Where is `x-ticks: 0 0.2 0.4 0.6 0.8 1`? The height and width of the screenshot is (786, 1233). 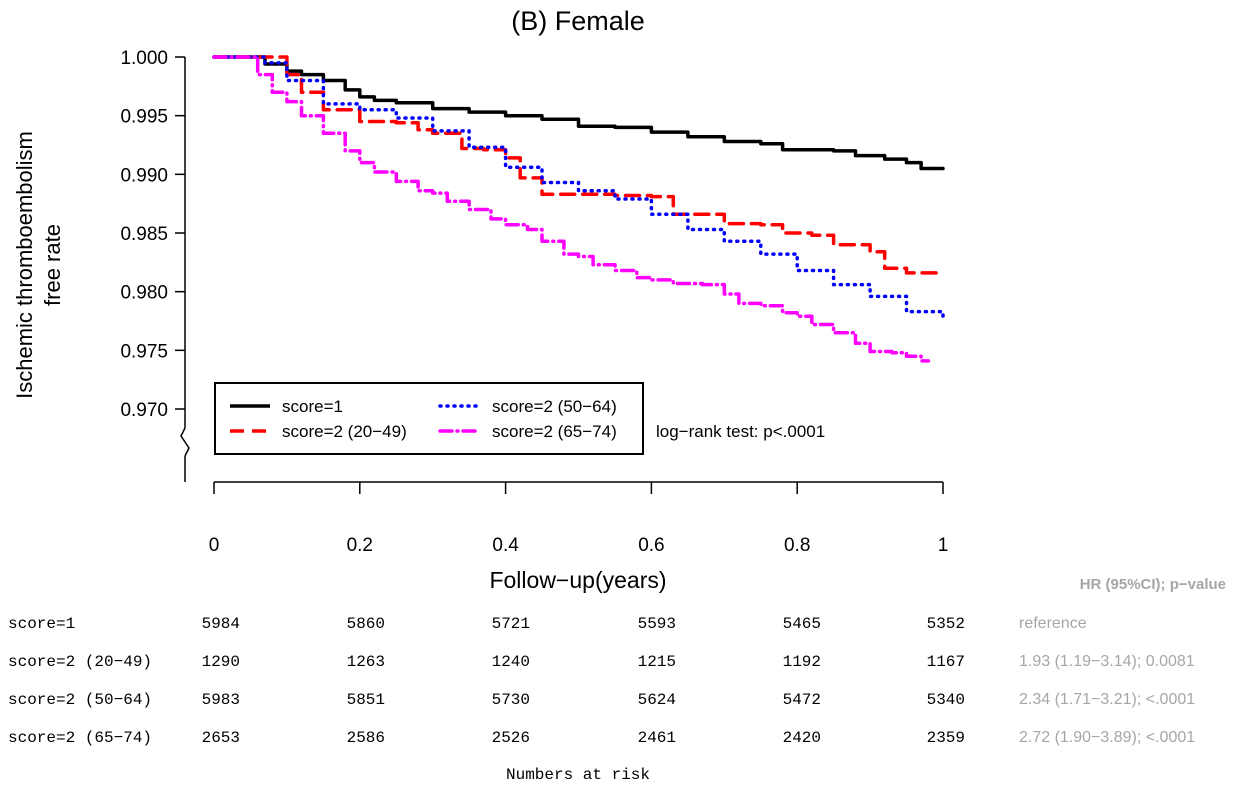 x-ticks: 0 0.2 0.4 0.6 0.8 1 is located at coordinates (579, 519).